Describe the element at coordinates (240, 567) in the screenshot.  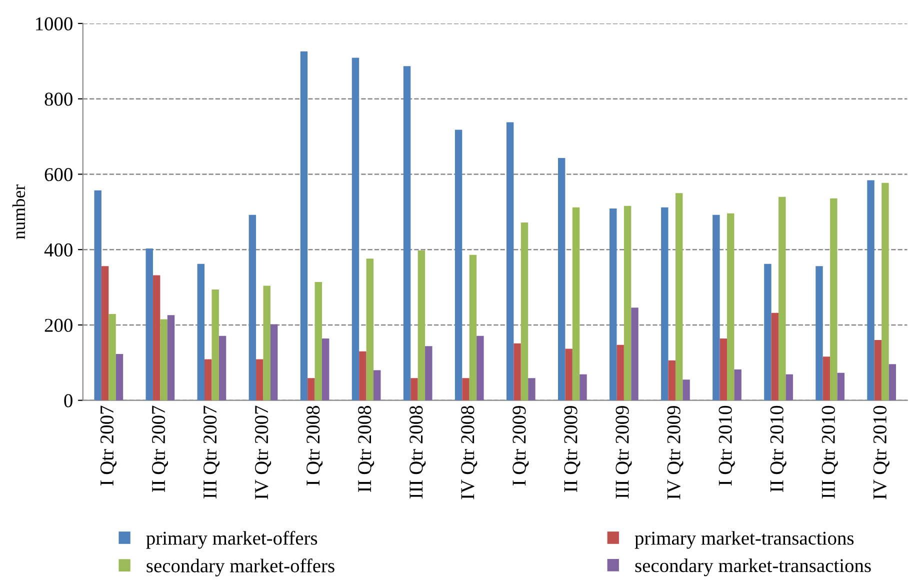
I see `legend-label: secondary market-offers` at that location.